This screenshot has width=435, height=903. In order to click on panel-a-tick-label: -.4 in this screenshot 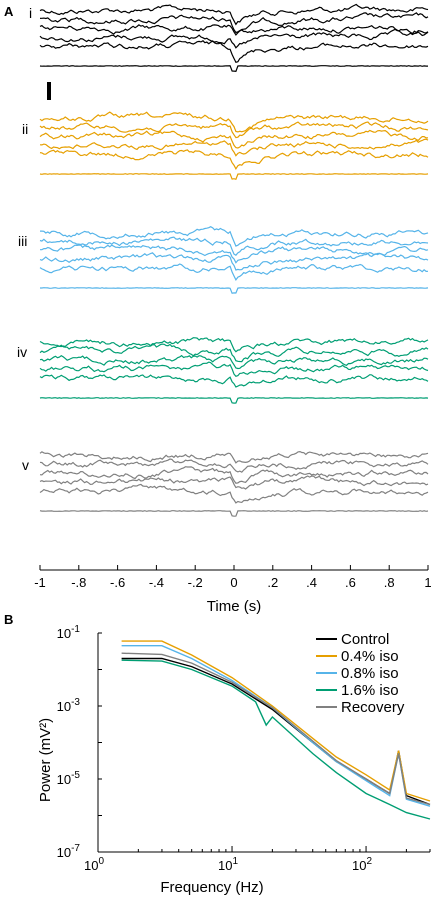, I will do `click(156, 582)`.